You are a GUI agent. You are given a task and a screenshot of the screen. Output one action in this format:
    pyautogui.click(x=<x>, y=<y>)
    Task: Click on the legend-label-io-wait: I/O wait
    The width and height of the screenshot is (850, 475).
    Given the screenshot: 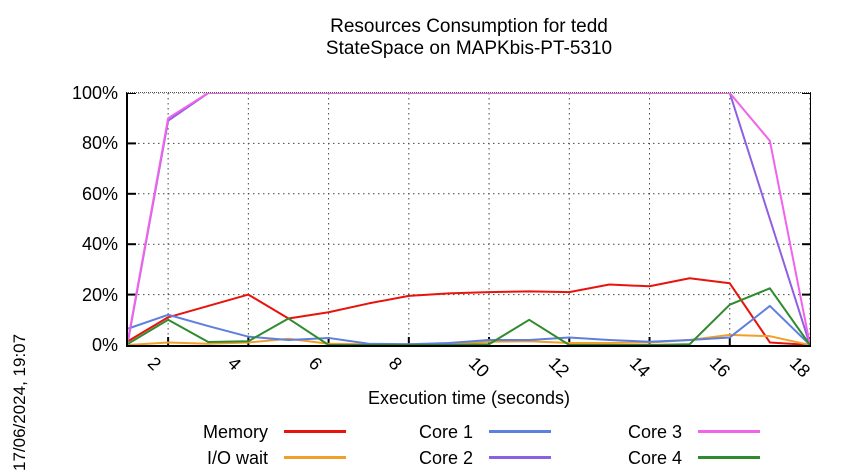 What is the action you would take?
    pyautogui.click(x=237, y=458)
    